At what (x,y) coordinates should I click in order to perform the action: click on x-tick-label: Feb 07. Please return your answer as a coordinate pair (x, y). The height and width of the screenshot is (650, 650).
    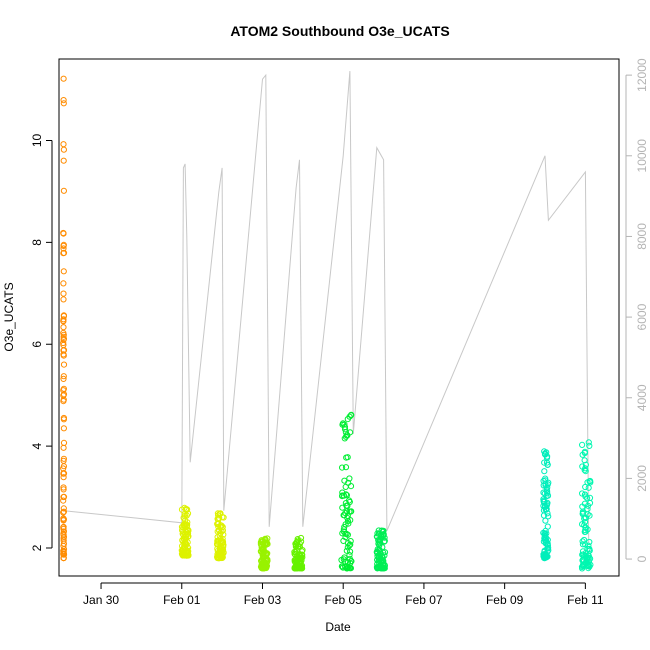
    Looking at the image, I should click on (424, 600).